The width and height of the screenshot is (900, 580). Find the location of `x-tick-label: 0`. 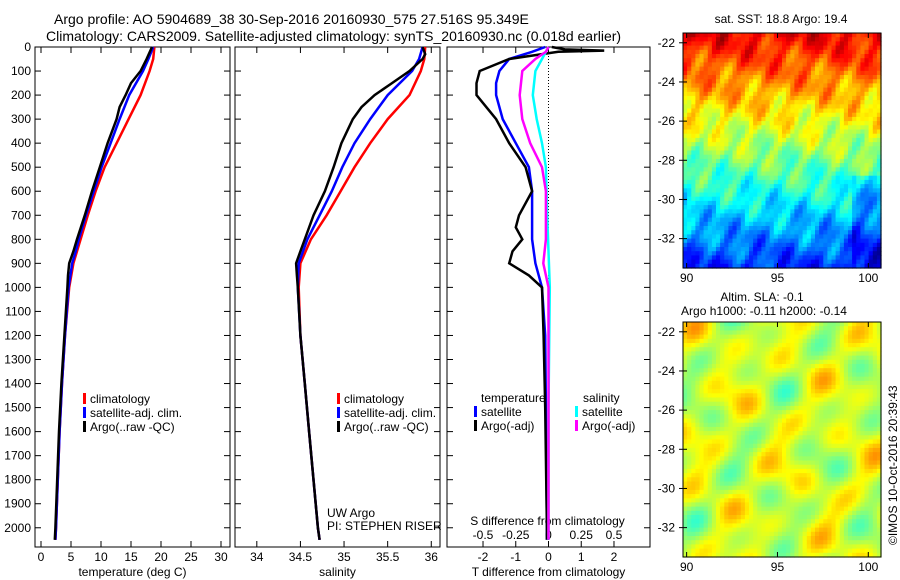

x-tick-label: 0 is located at coordinates (41, 557).